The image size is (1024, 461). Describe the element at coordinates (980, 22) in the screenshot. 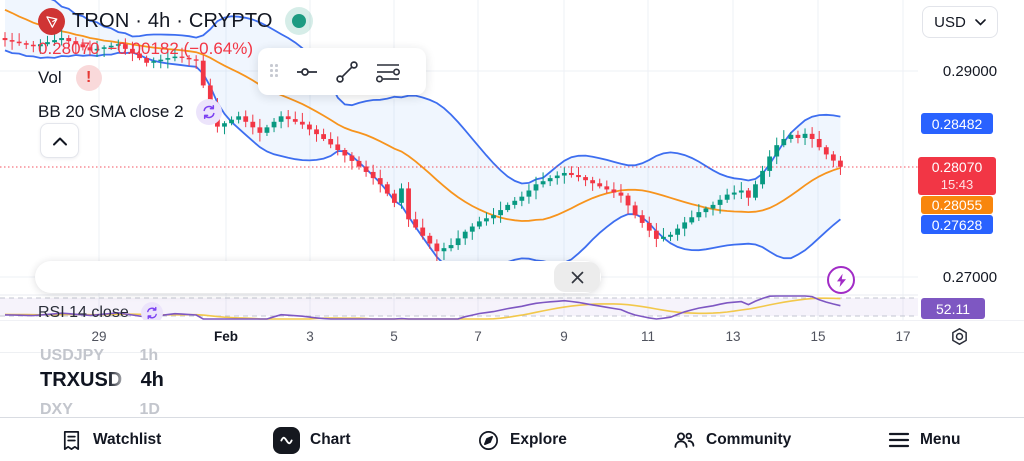

I see `chevron-down-icon` at that location.